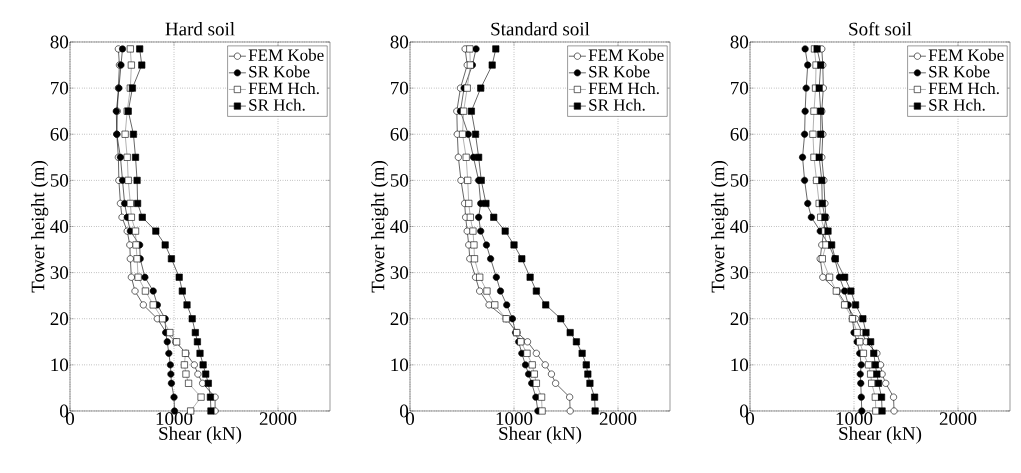  Describe the element at coordinates (880, 28) in the screenshot. I see `chart-title: Soft soil` at that location.